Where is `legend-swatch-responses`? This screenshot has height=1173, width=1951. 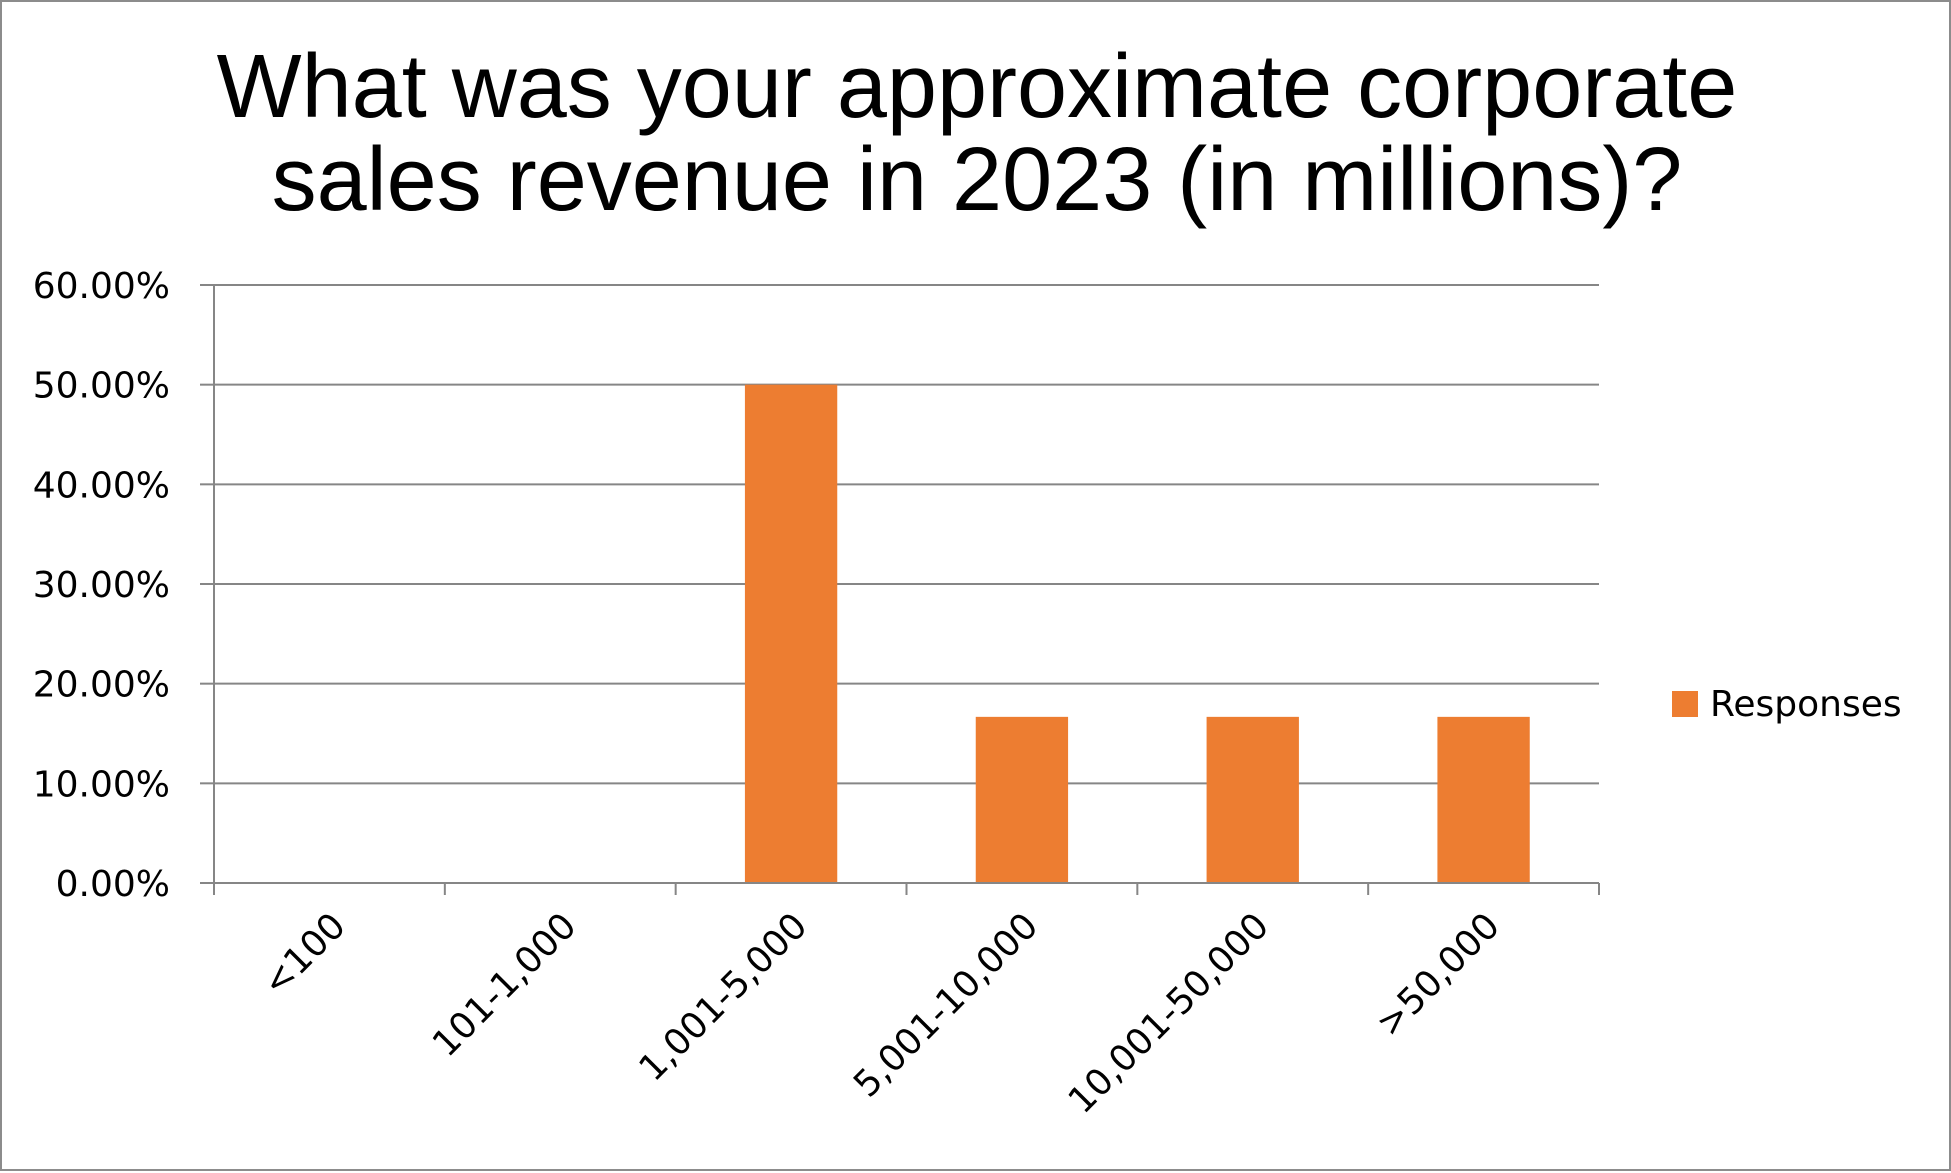
legend-swatch-responses is located at coordinates (1685, 704).